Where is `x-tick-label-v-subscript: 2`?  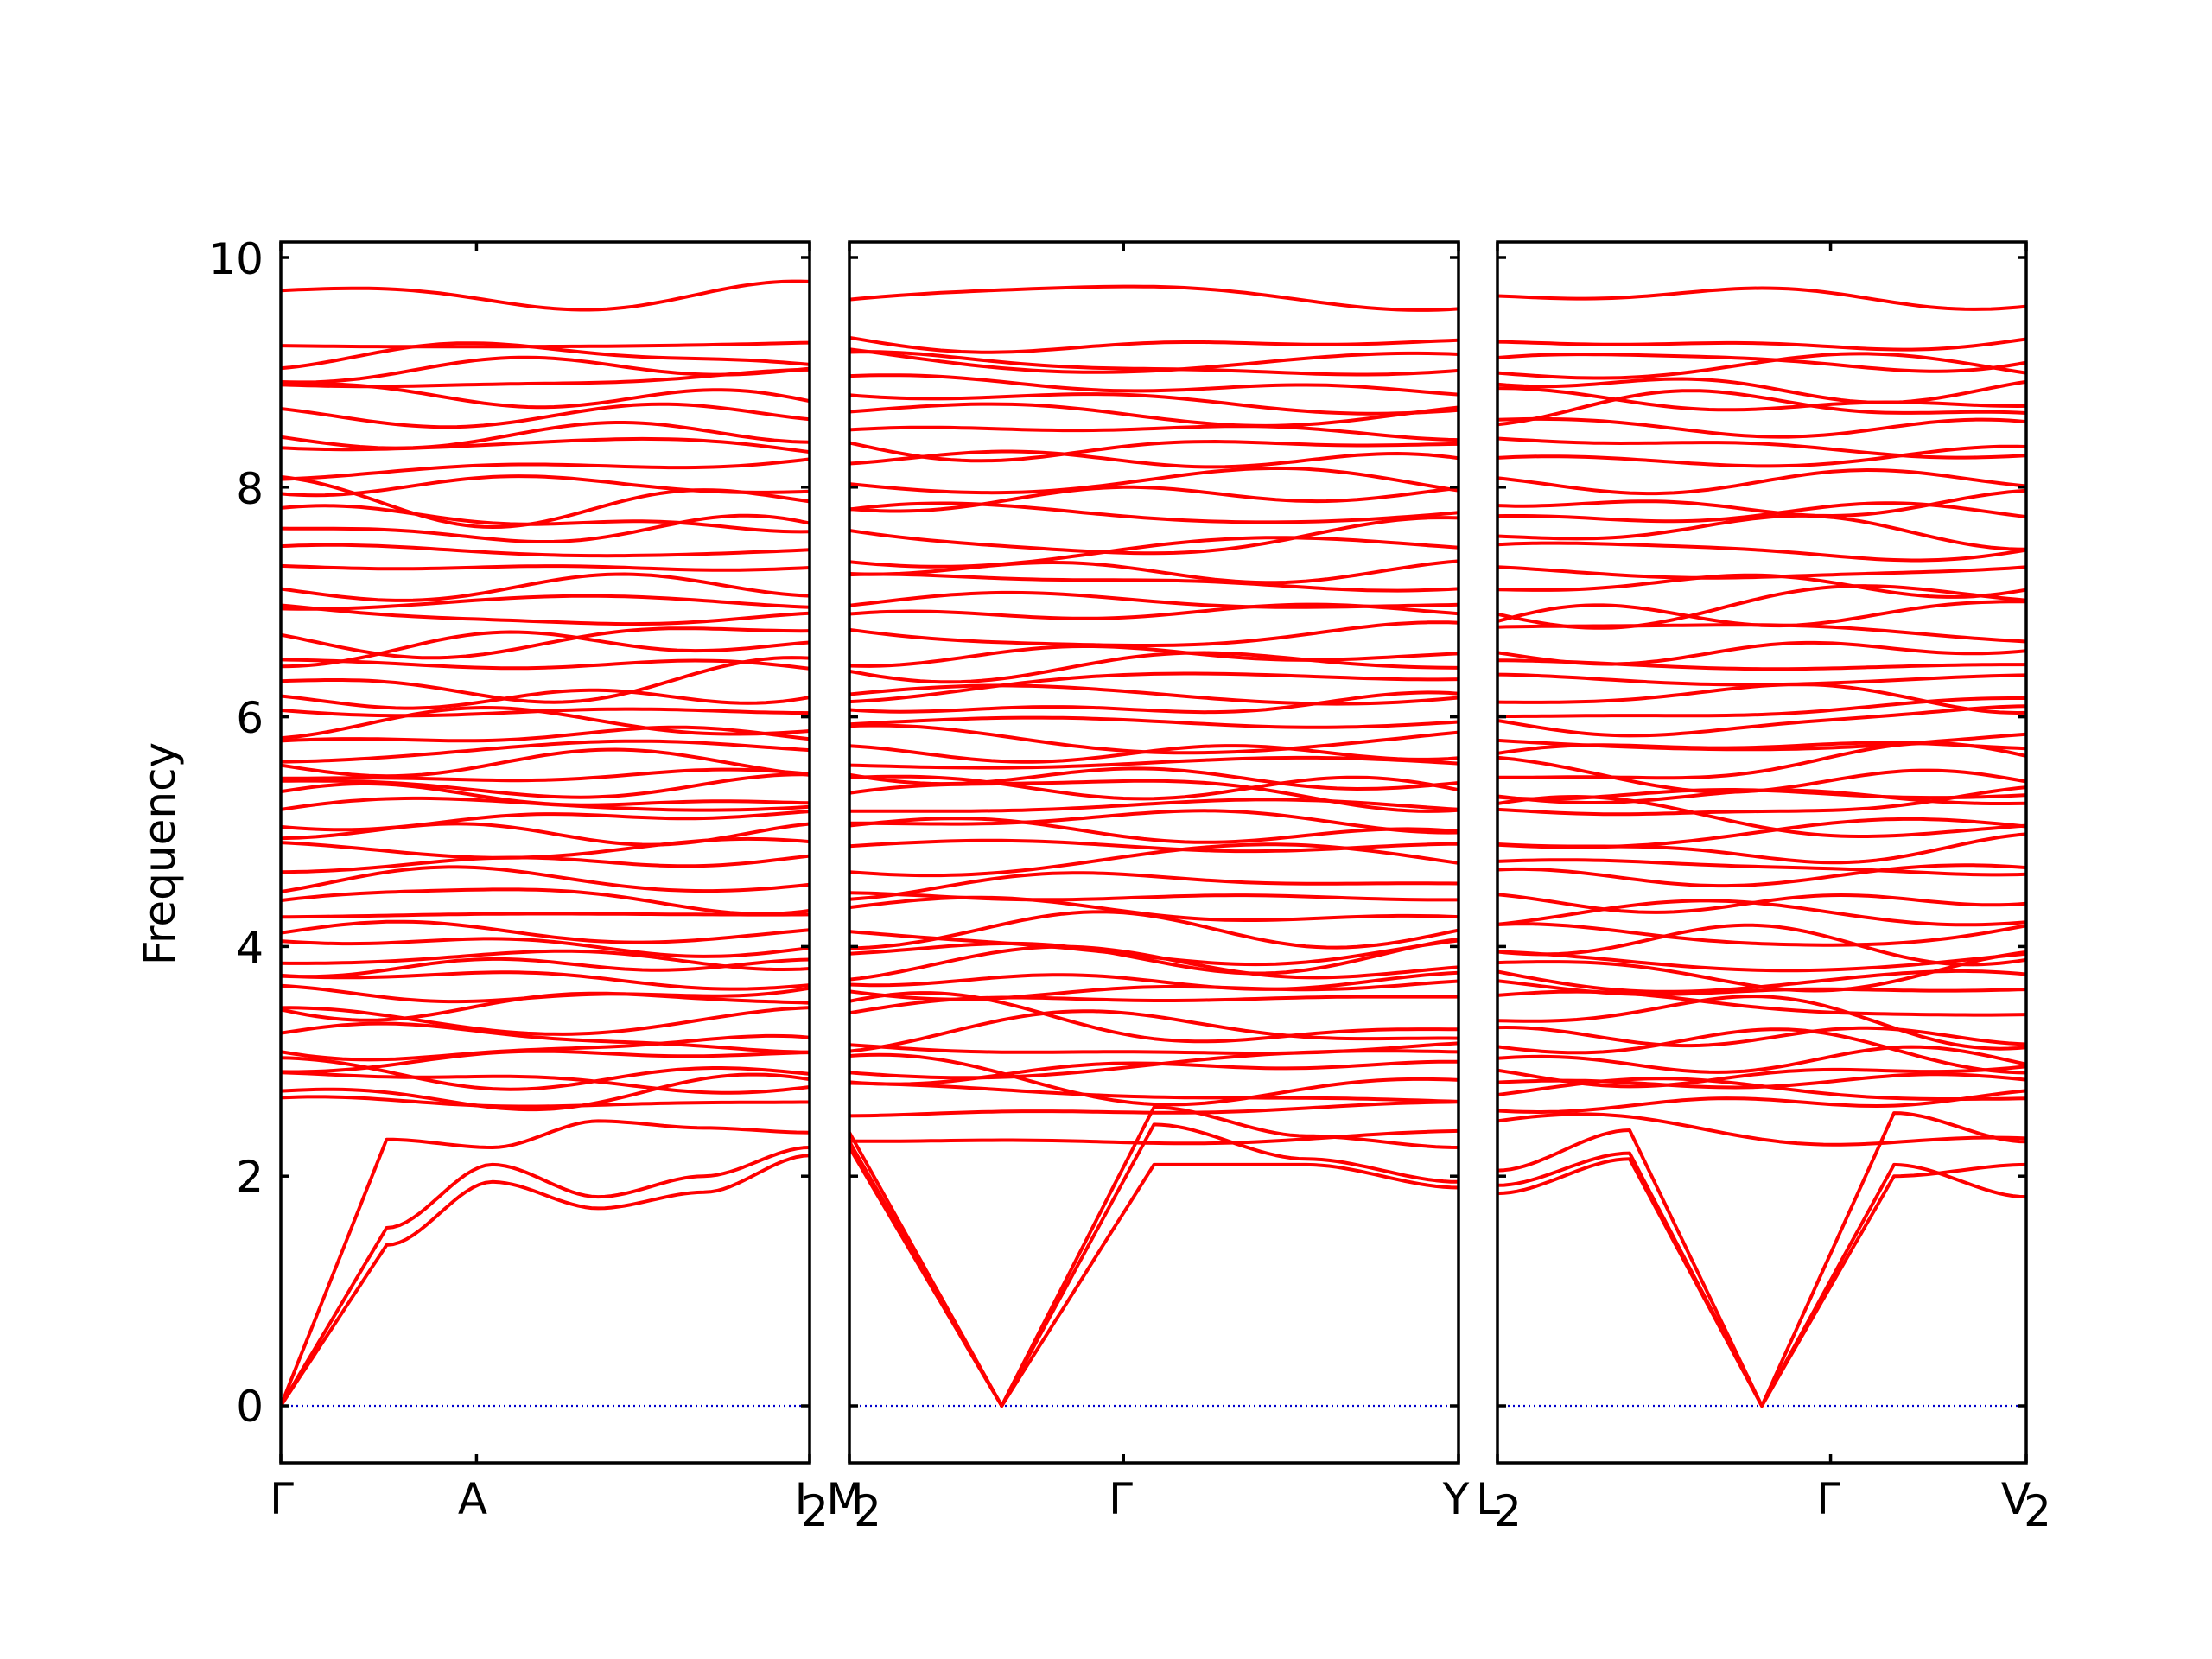
x-tick-label-v-subscript: 2 is located at coordinates (2037, 1511).